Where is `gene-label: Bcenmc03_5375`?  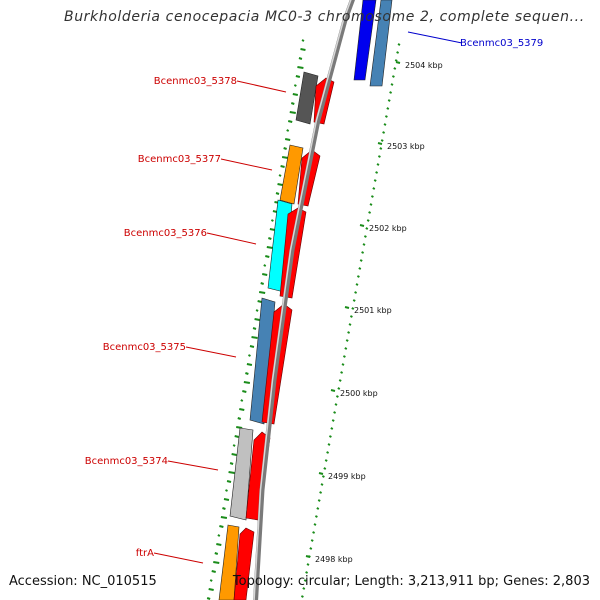 gene-label: Bcenmc03_5375 is located at coordinates (144, 347).